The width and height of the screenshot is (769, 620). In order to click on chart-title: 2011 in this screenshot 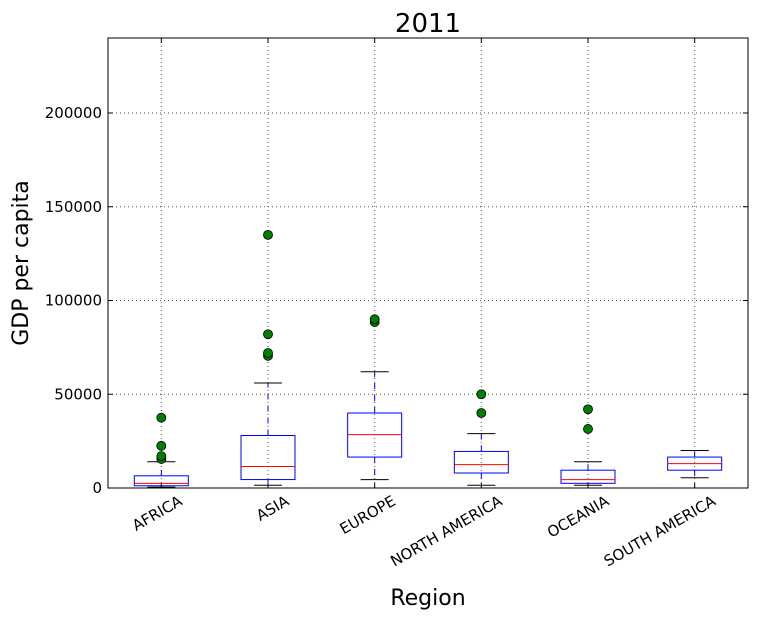, I will do `click(428, 24)`.